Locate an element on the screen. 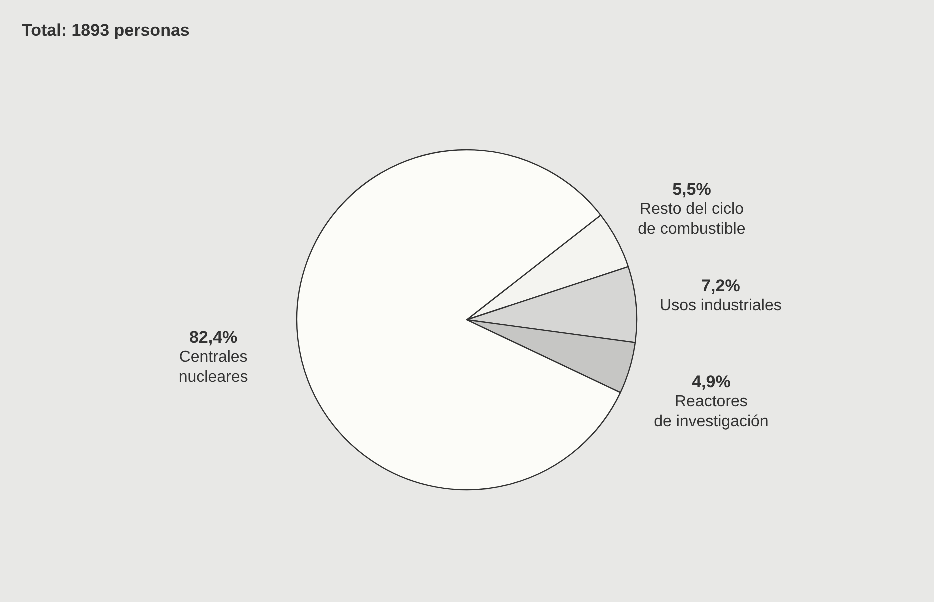  slice-label: Usos industriales is located at coordinates (721, 306).